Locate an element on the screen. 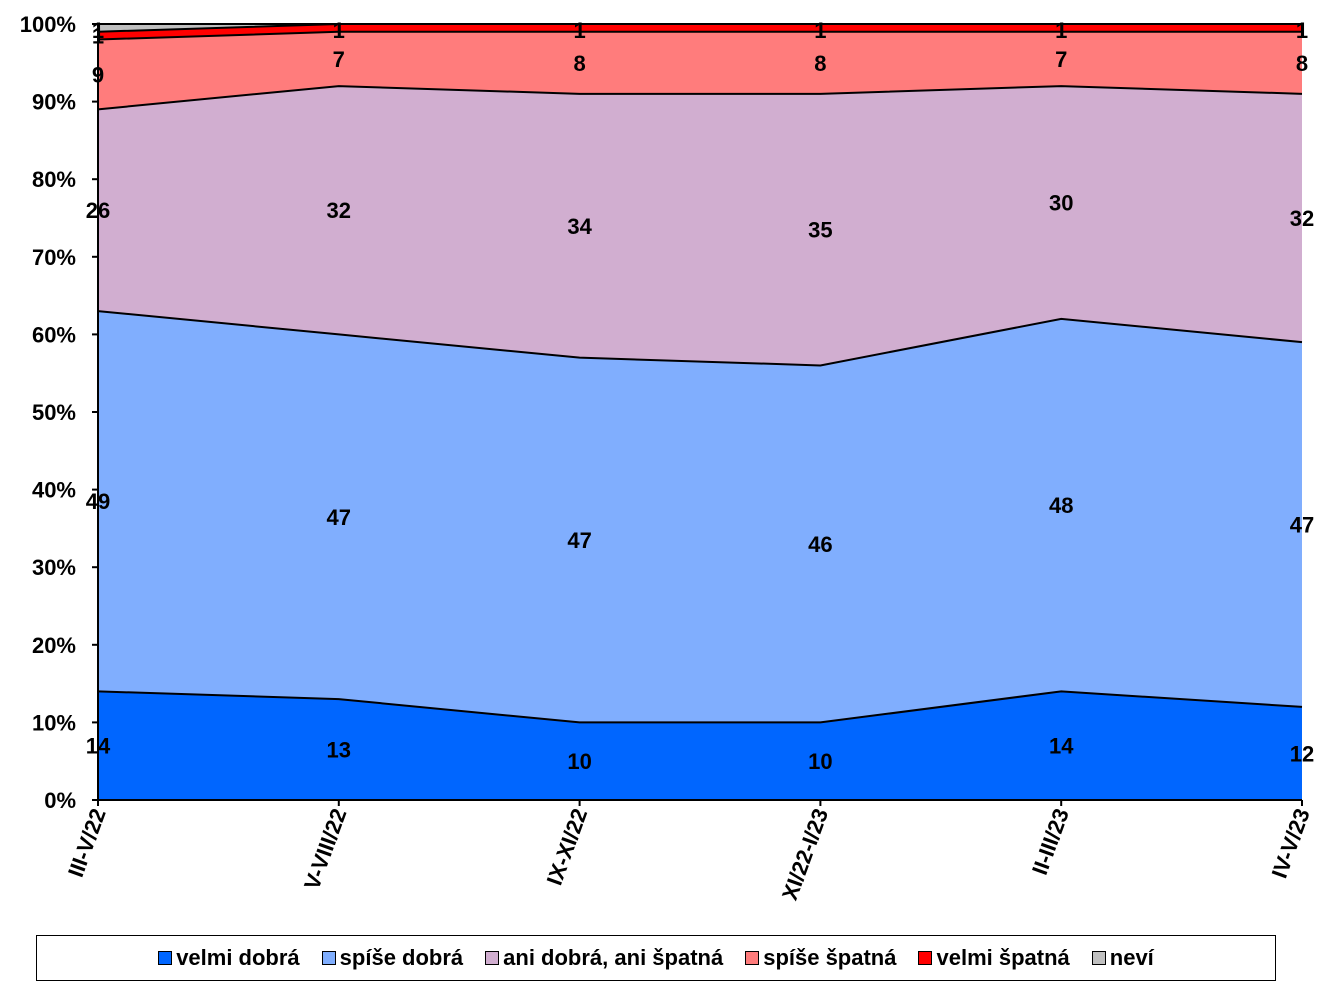 The image size is (1318, 989). y-tick-label: 0% is located at coordinates (60, 800).